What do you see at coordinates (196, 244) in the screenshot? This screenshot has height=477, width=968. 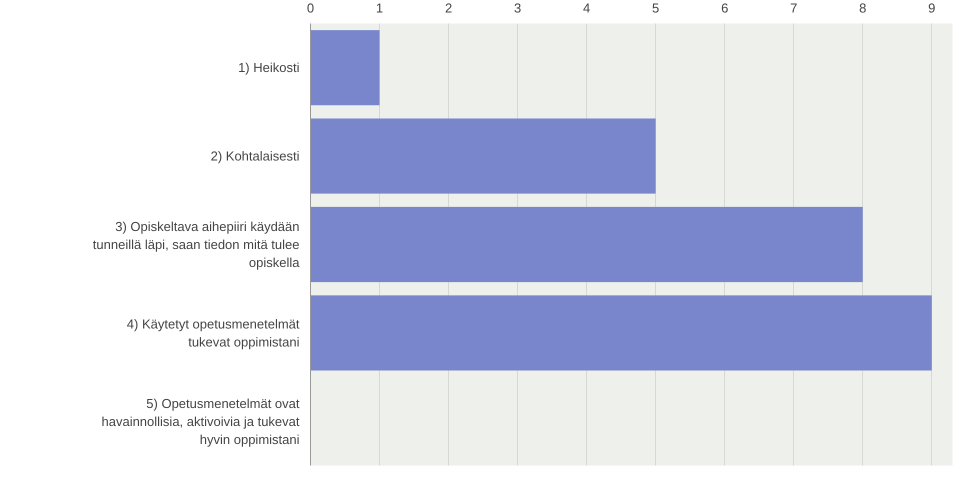 I see `y-tick-label: 3) Opiskeltava aihepiiri käydään tunneillä läpi, saan tiedon mitä tulee opiskella` at bounding box center [196, 244].